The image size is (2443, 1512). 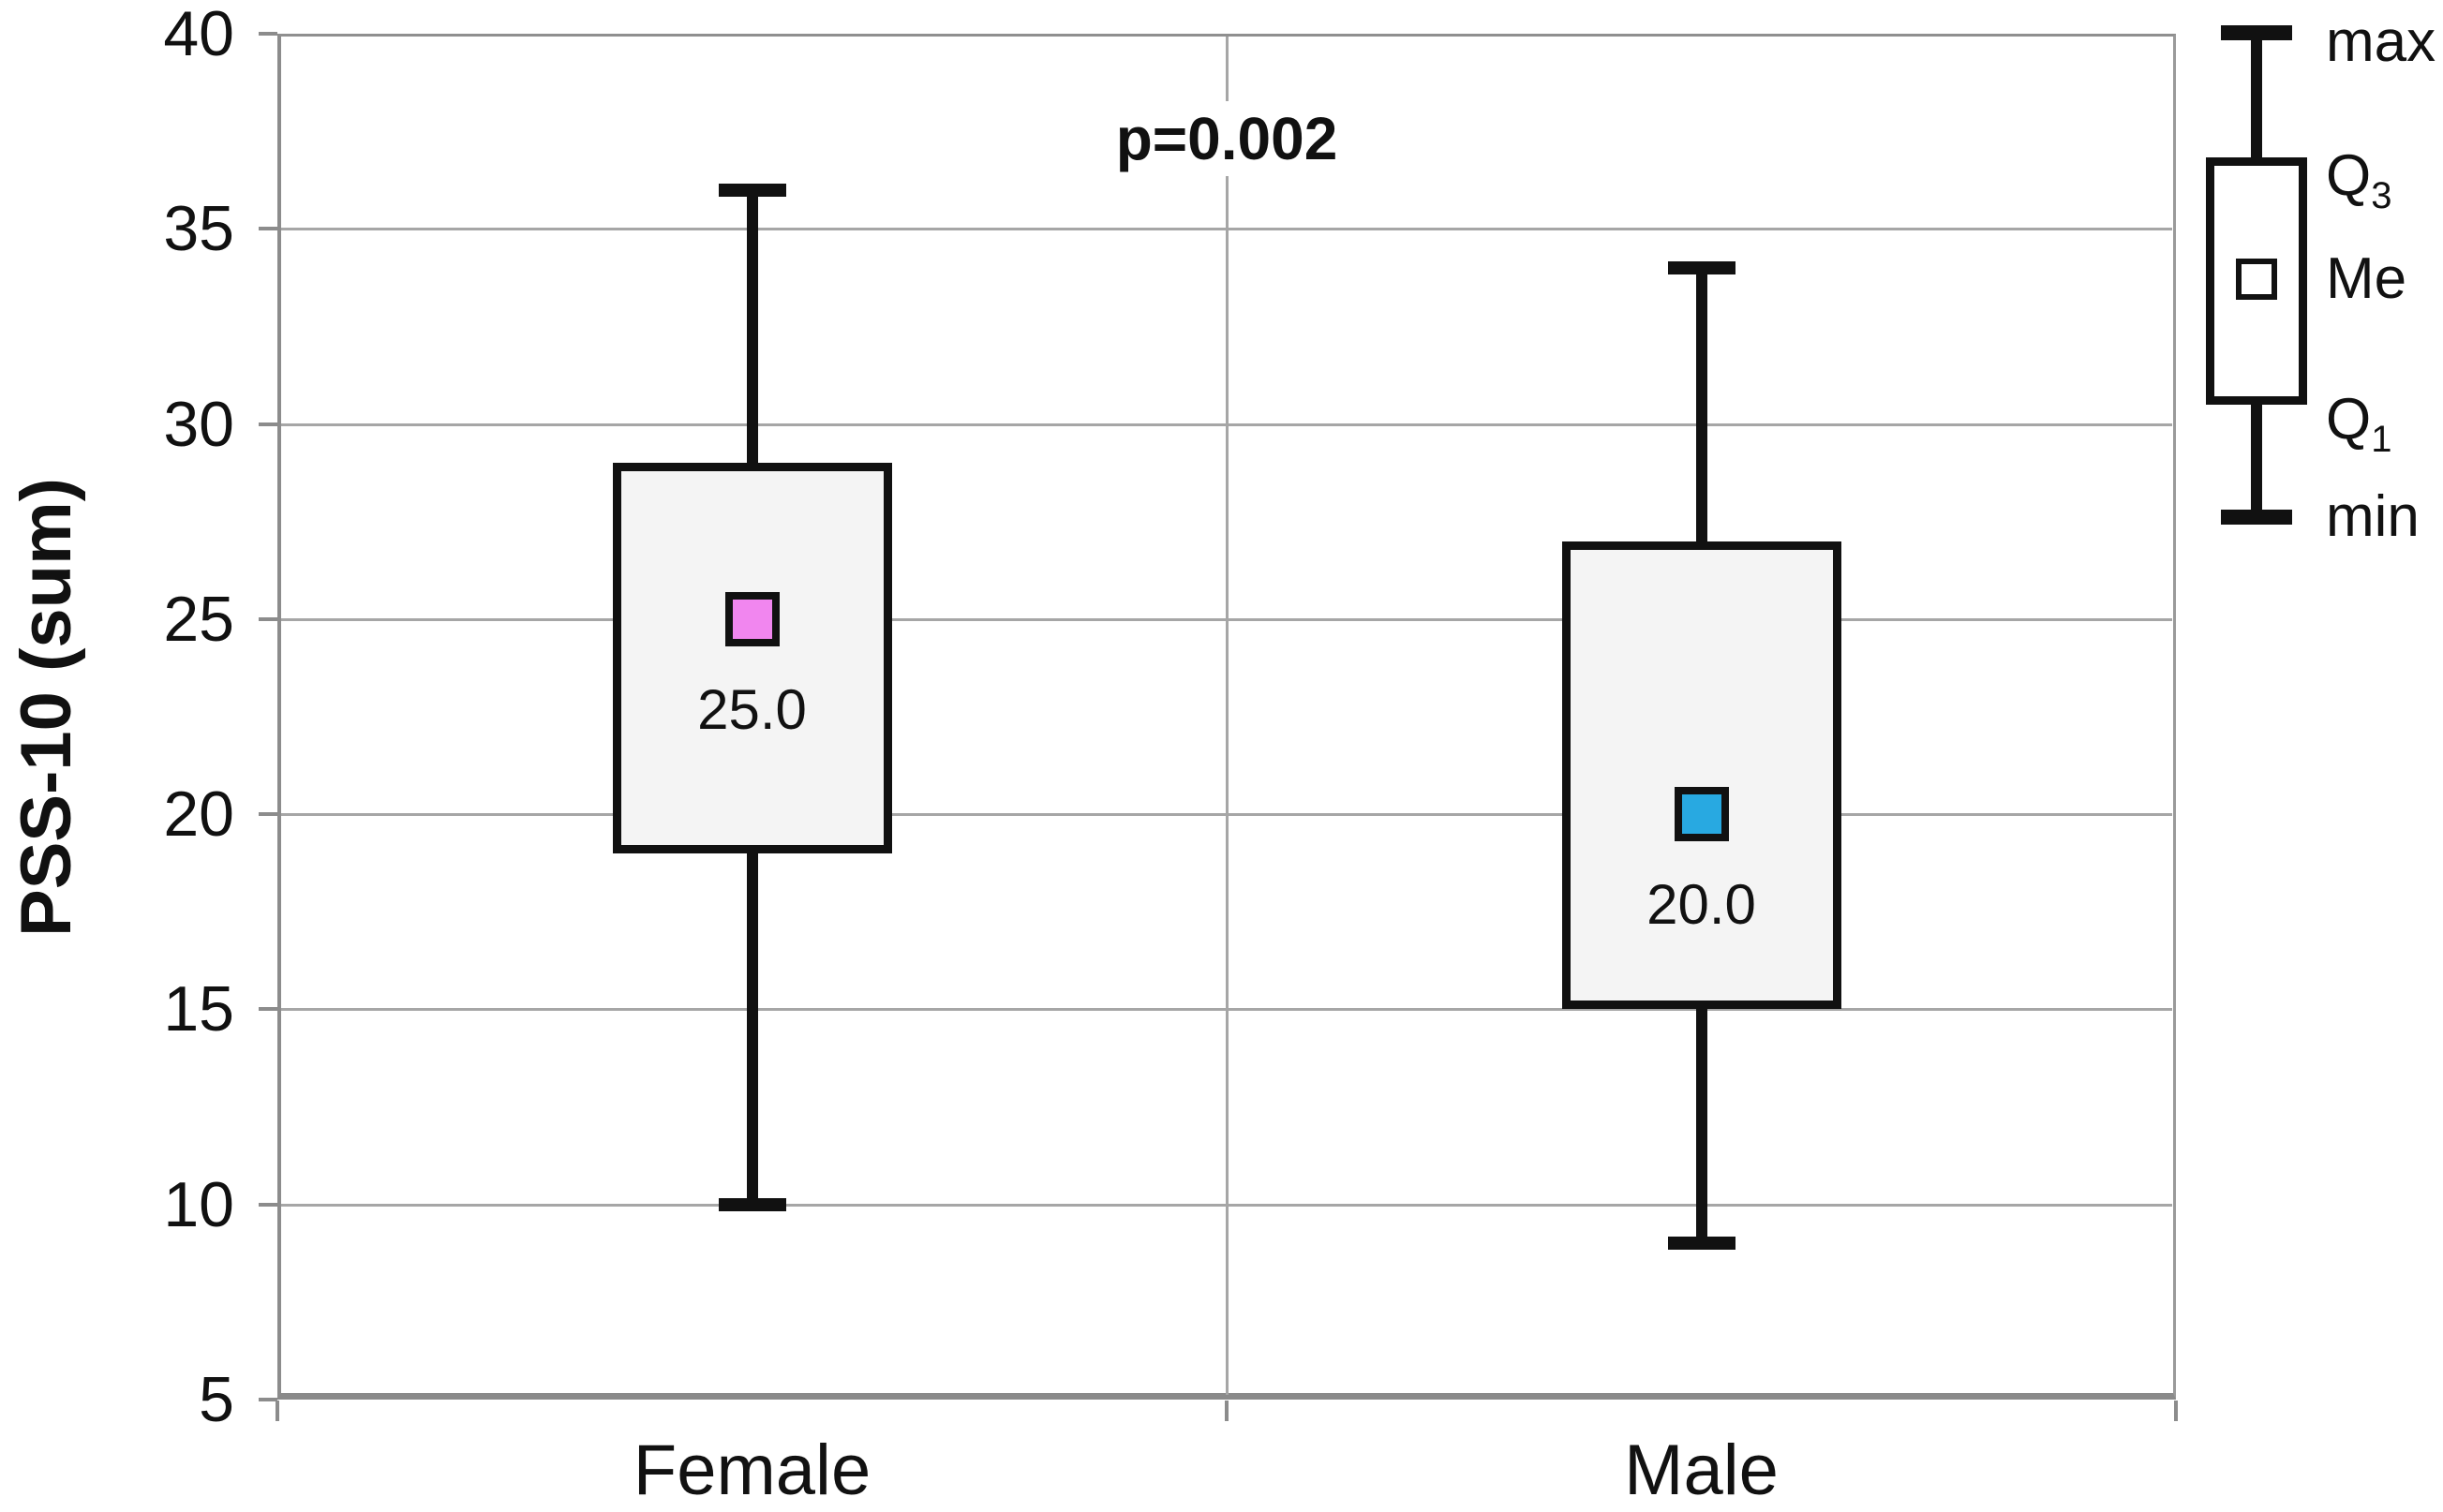 What do you see at coordinates (1701, 775) in the screenshot?
I see `male-iqr-box` at bounding box center [1701, 775].